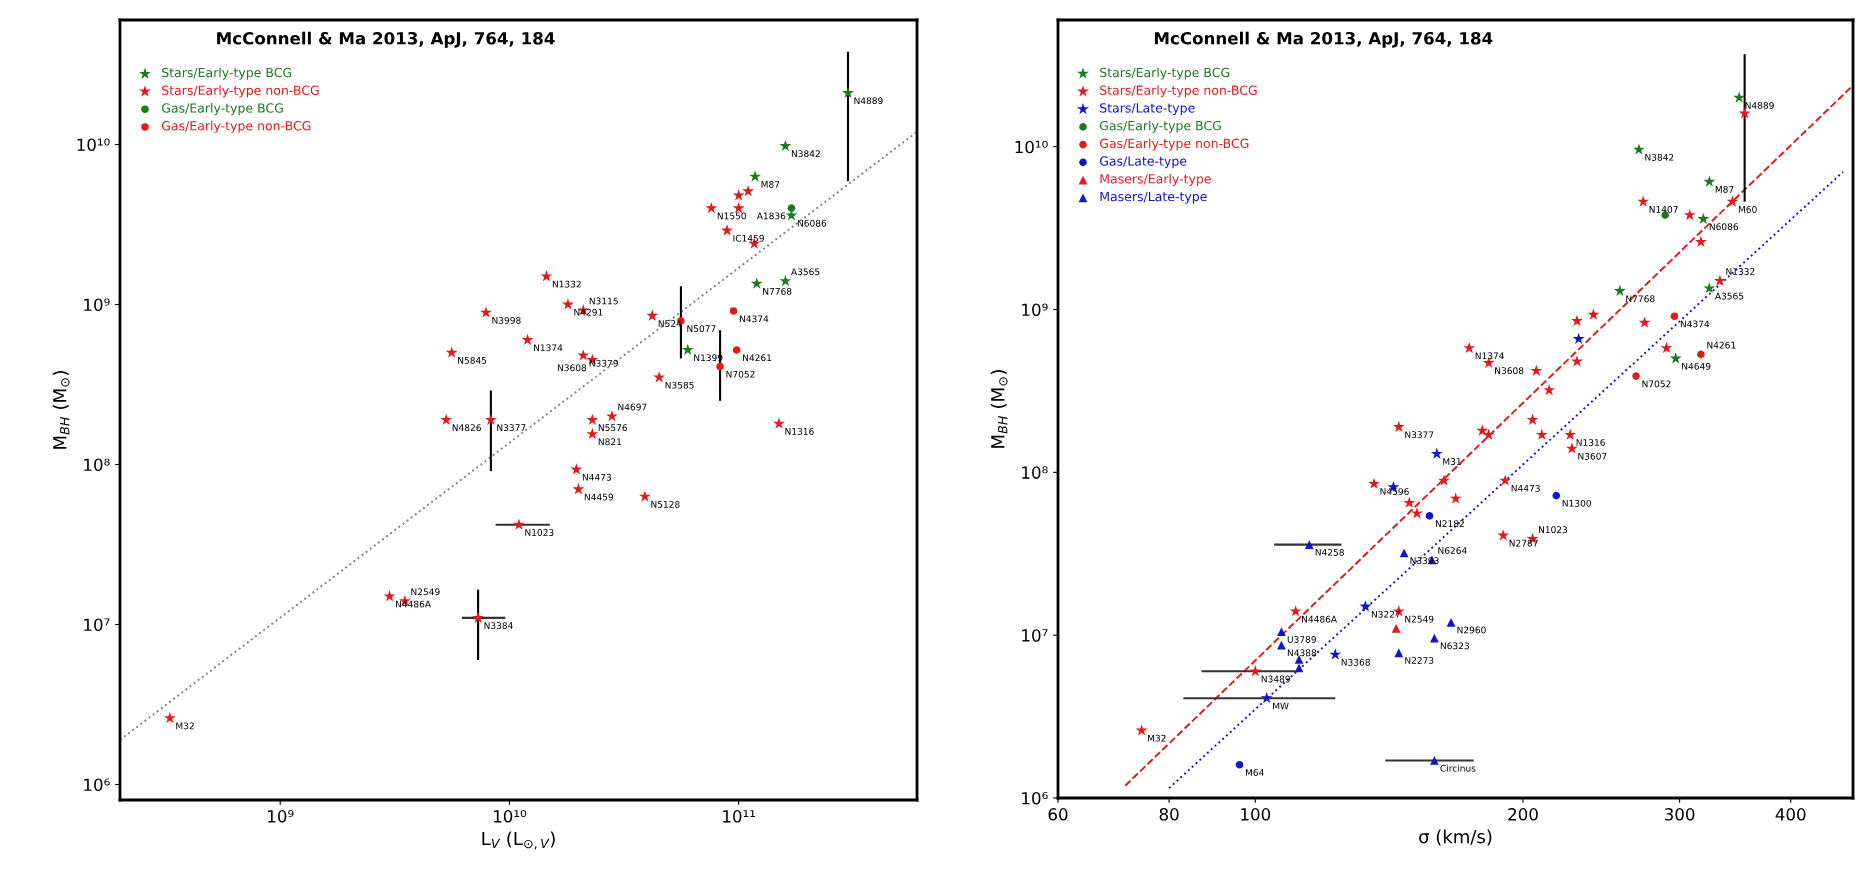 The height and width of the screenshot is (887, 1865). What do you see at coordinates (748, 238) in the screenshot?
I see `annotation: IC1459` at bounding box center [748, 238].